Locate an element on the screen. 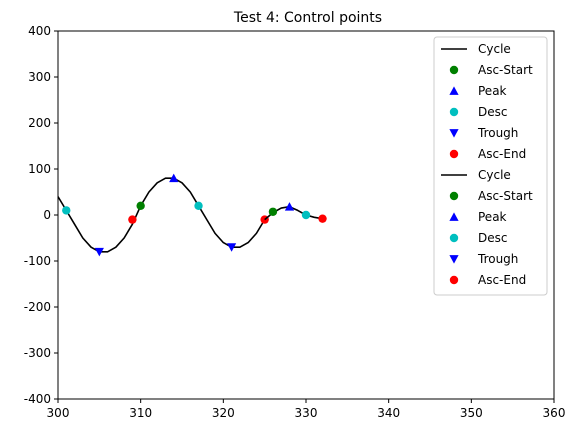 The width and height of the screenshot is (577, 433). legend-entry-3: Desc is located at coordinates (478, 112).